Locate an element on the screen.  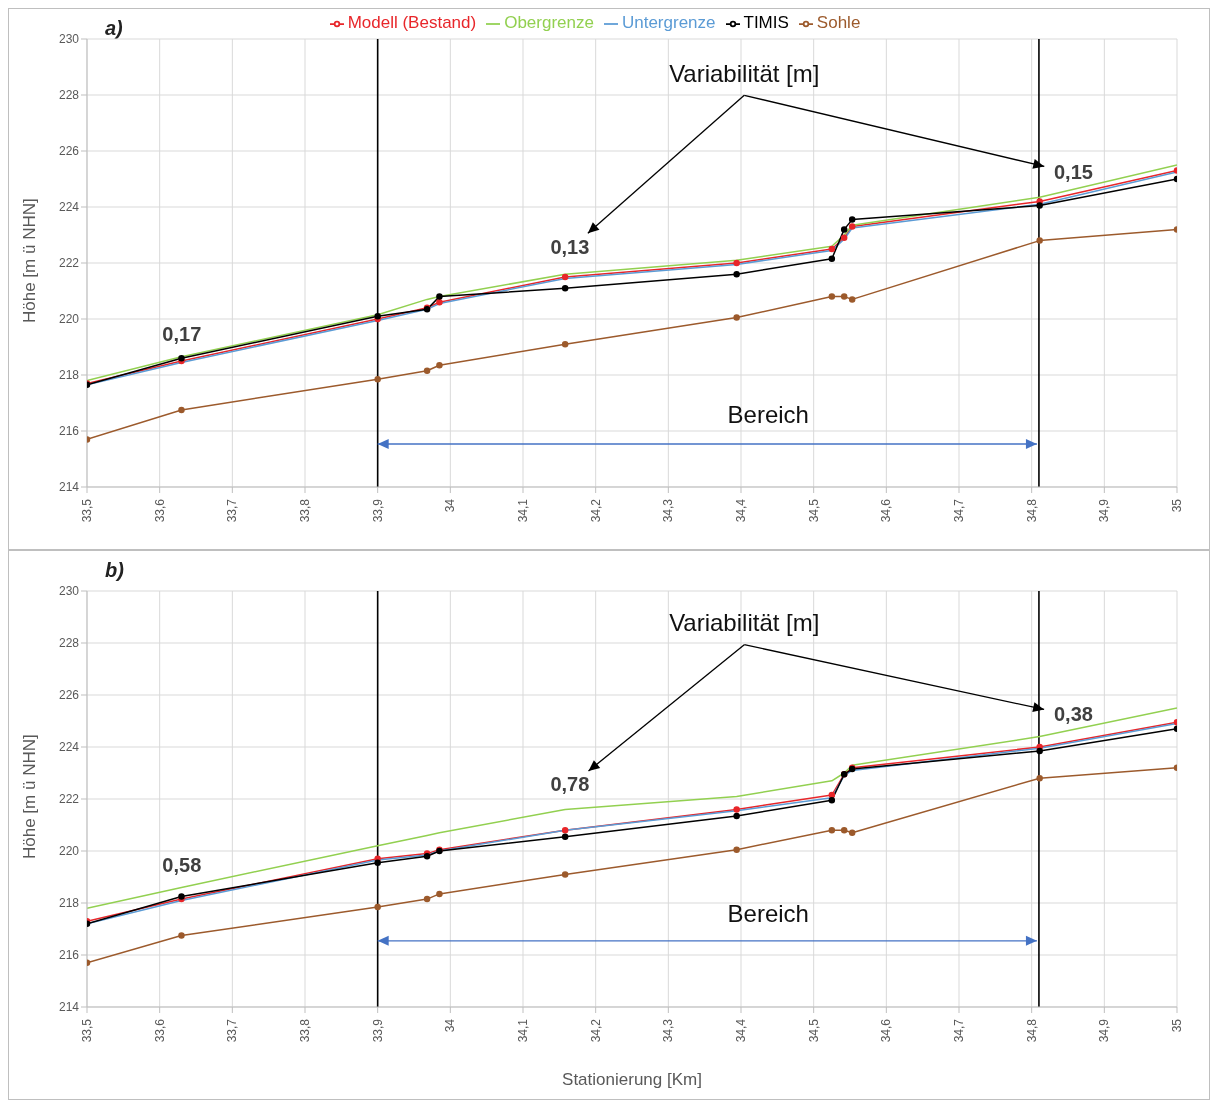
chart-title: b) is located at coordinates (114, 570).